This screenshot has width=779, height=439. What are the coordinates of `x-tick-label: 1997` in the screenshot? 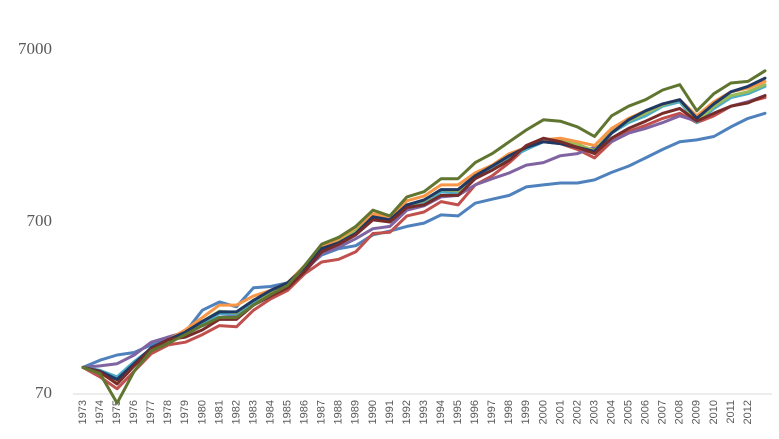 It's located at (492, 412).